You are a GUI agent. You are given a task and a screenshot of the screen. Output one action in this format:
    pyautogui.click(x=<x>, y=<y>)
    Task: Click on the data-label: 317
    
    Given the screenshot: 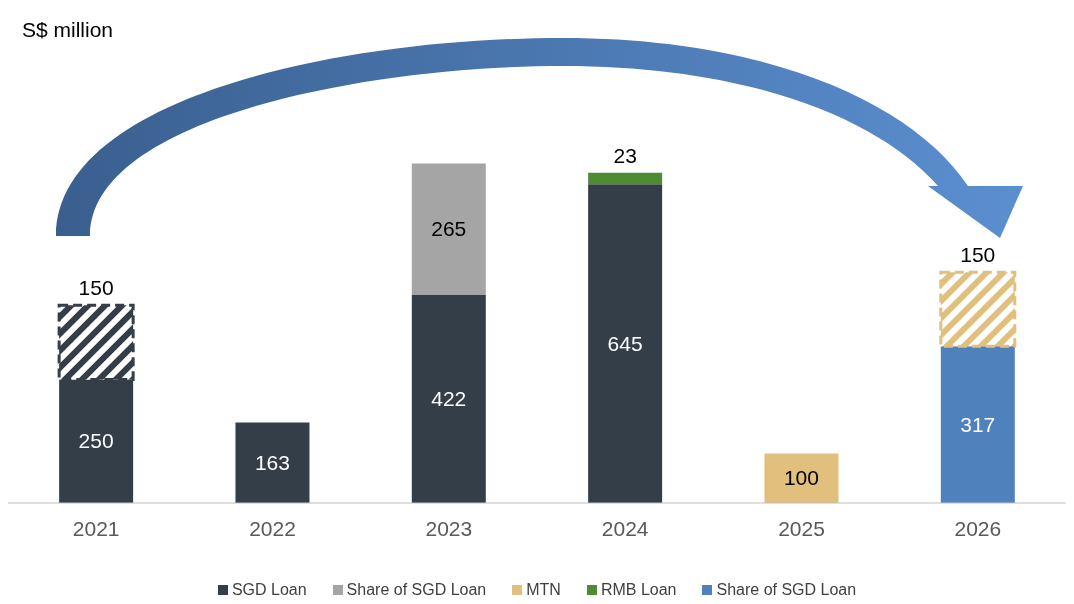 What is the action you would take?
    pyautogui.click(x=978, y=424)
    